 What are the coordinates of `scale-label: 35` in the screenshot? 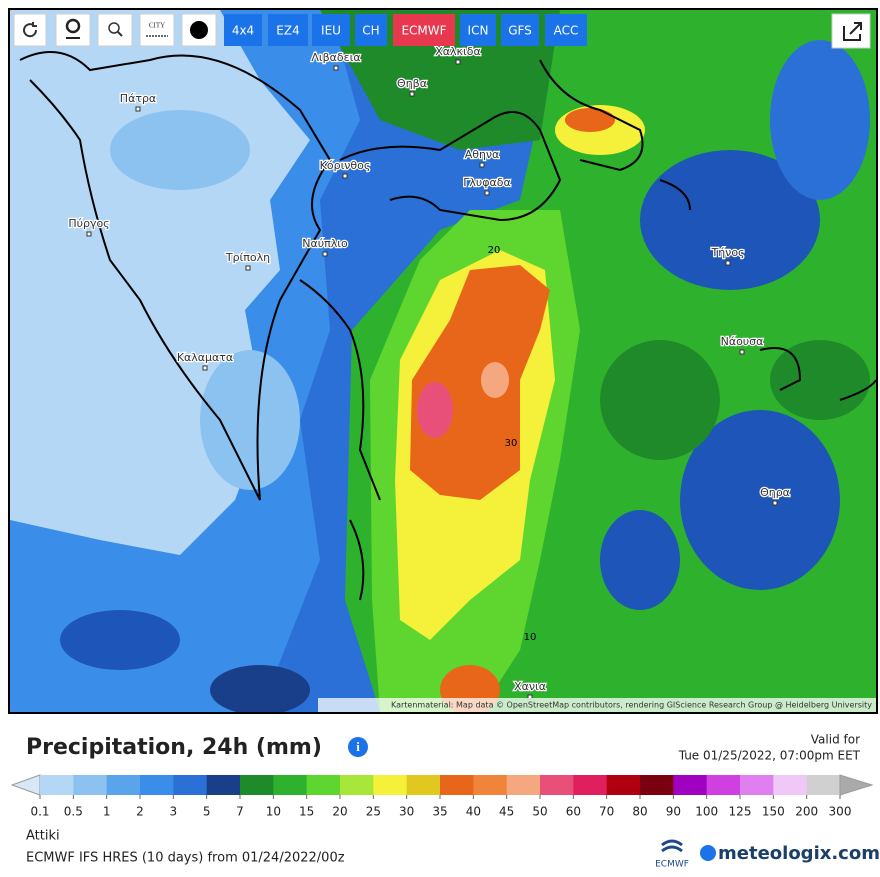 It's located at (439, 812).